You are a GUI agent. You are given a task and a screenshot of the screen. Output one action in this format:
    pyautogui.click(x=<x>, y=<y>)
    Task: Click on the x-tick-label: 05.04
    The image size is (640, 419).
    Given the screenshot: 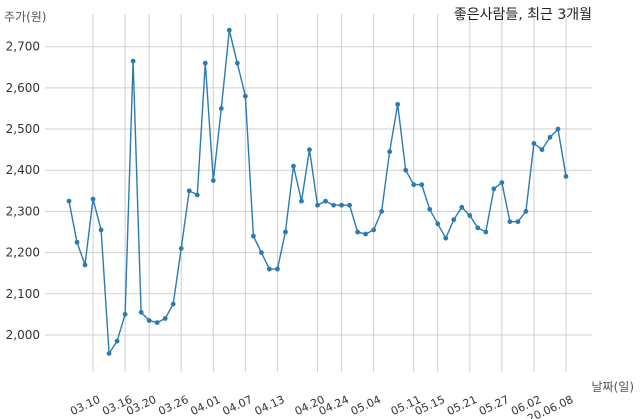 What is the action you would take?
    pyautogui.click(x=366, y=405)
    